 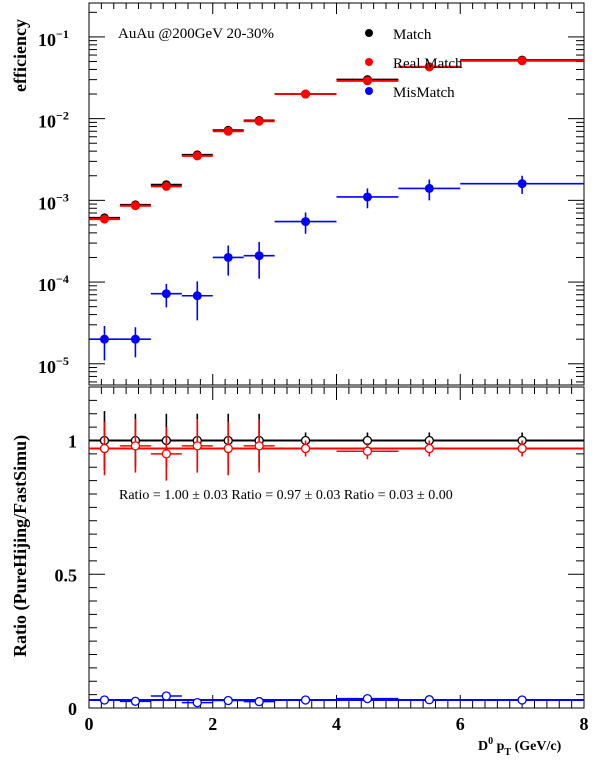 What do you see at coordinates (72, 442) in the screenshot?
I see `y-tick-label: 1` at bounding box center [72, 442].